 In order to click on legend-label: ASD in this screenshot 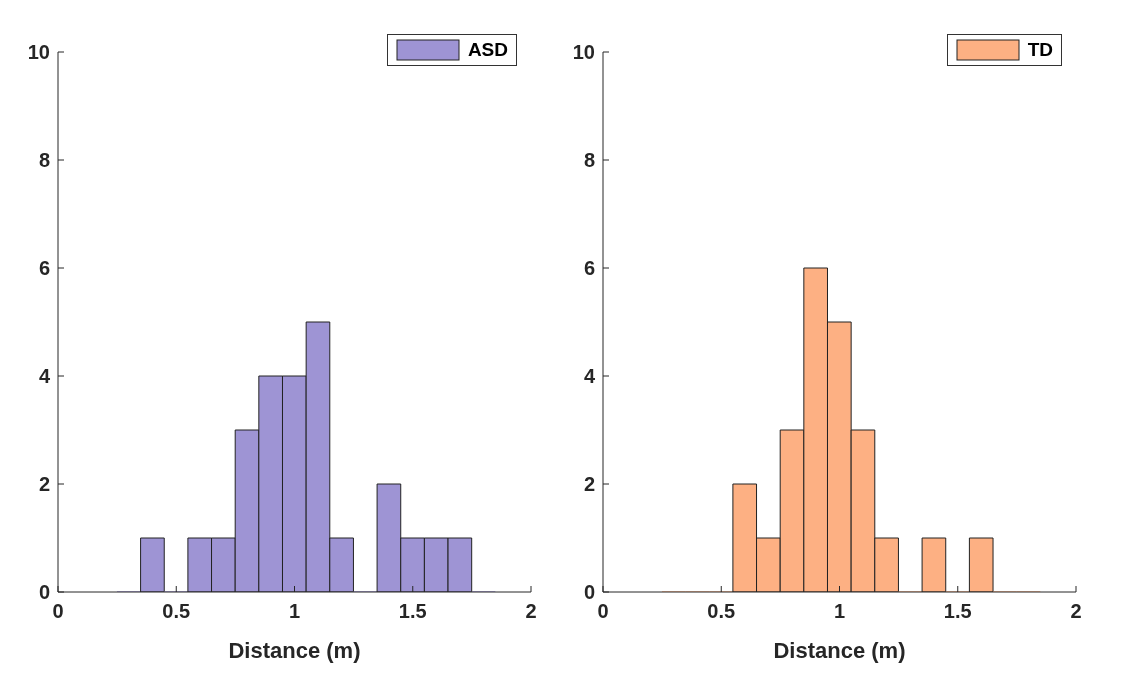, I will do `click(487, 50)`.